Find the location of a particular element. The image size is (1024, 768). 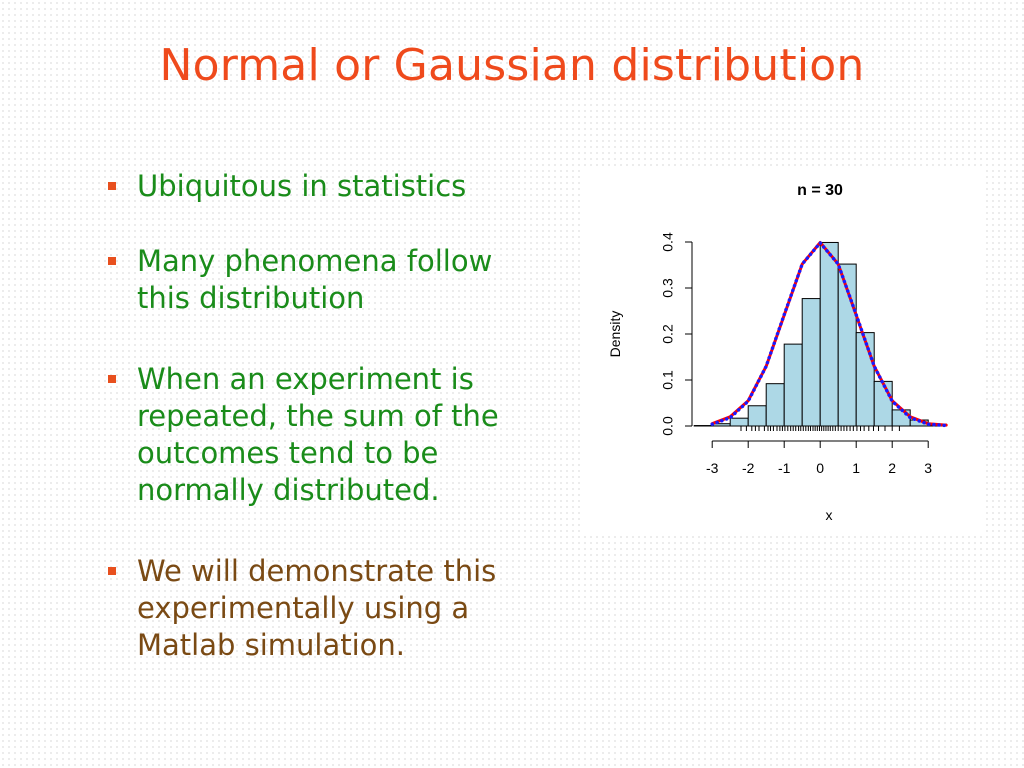

x-tick-label: 1 is located at coordinates (856, 468).